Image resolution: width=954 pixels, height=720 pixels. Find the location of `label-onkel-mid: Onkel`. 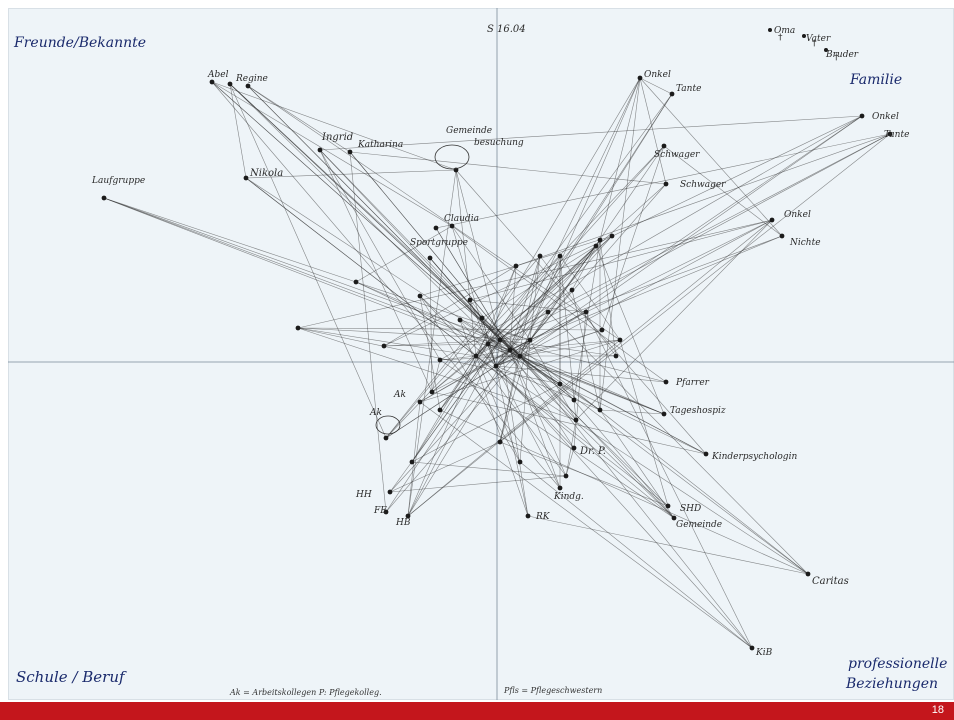

label-onkel-mid: Onkel is located at coordinates (797, 215).